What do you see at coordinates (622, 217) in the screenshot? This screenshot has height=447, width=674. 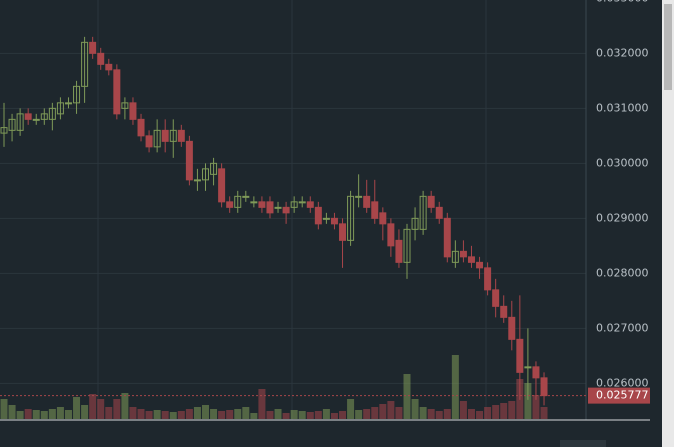 I see `y-tick-label: 0.029000` at bounding box center [622, 217].